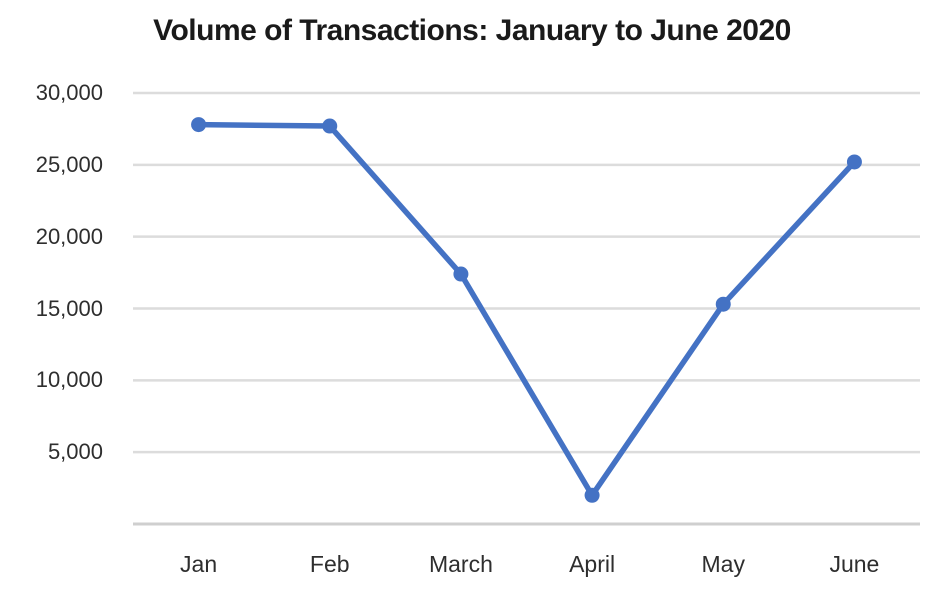 This screenshot has width=944, height=600. I want to click on y-axis-tick-labels: 30,000 25,000 20,000 15,000 10,000 5,000, so click(51, 300).